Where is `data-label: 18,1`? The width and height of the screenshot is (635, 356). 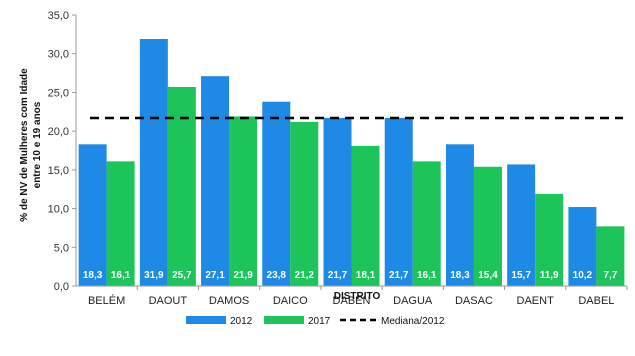
data-label: 18,1 is located at coordinates (366, 275).